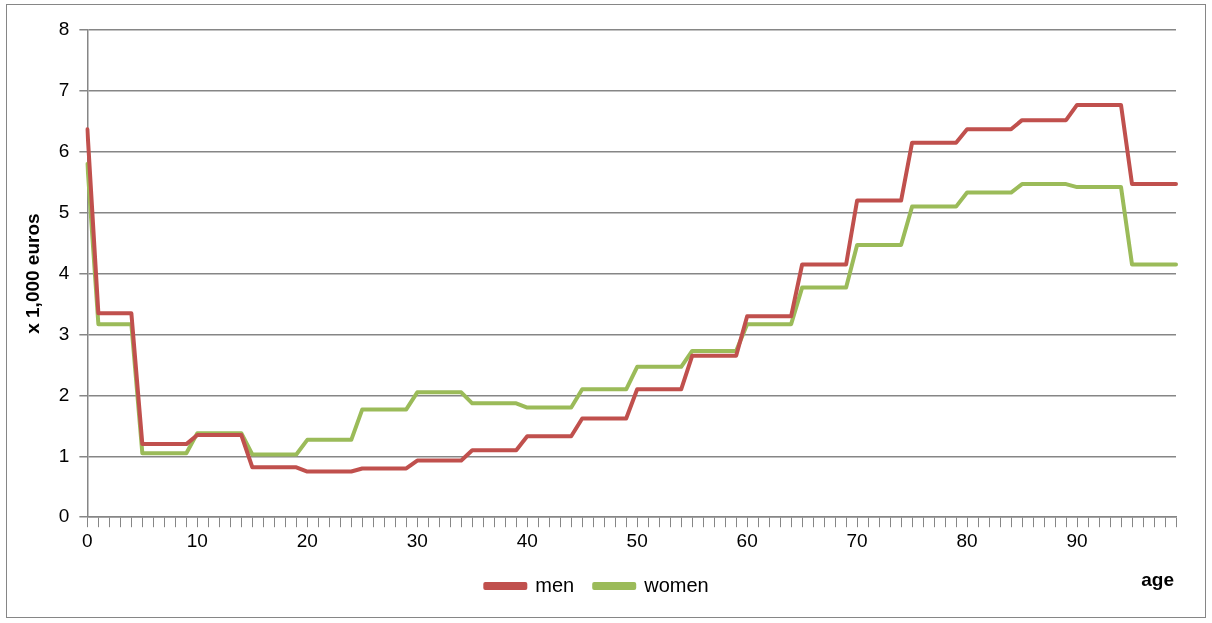  I want to click on y-tick-label: 8, so click(64, 29).